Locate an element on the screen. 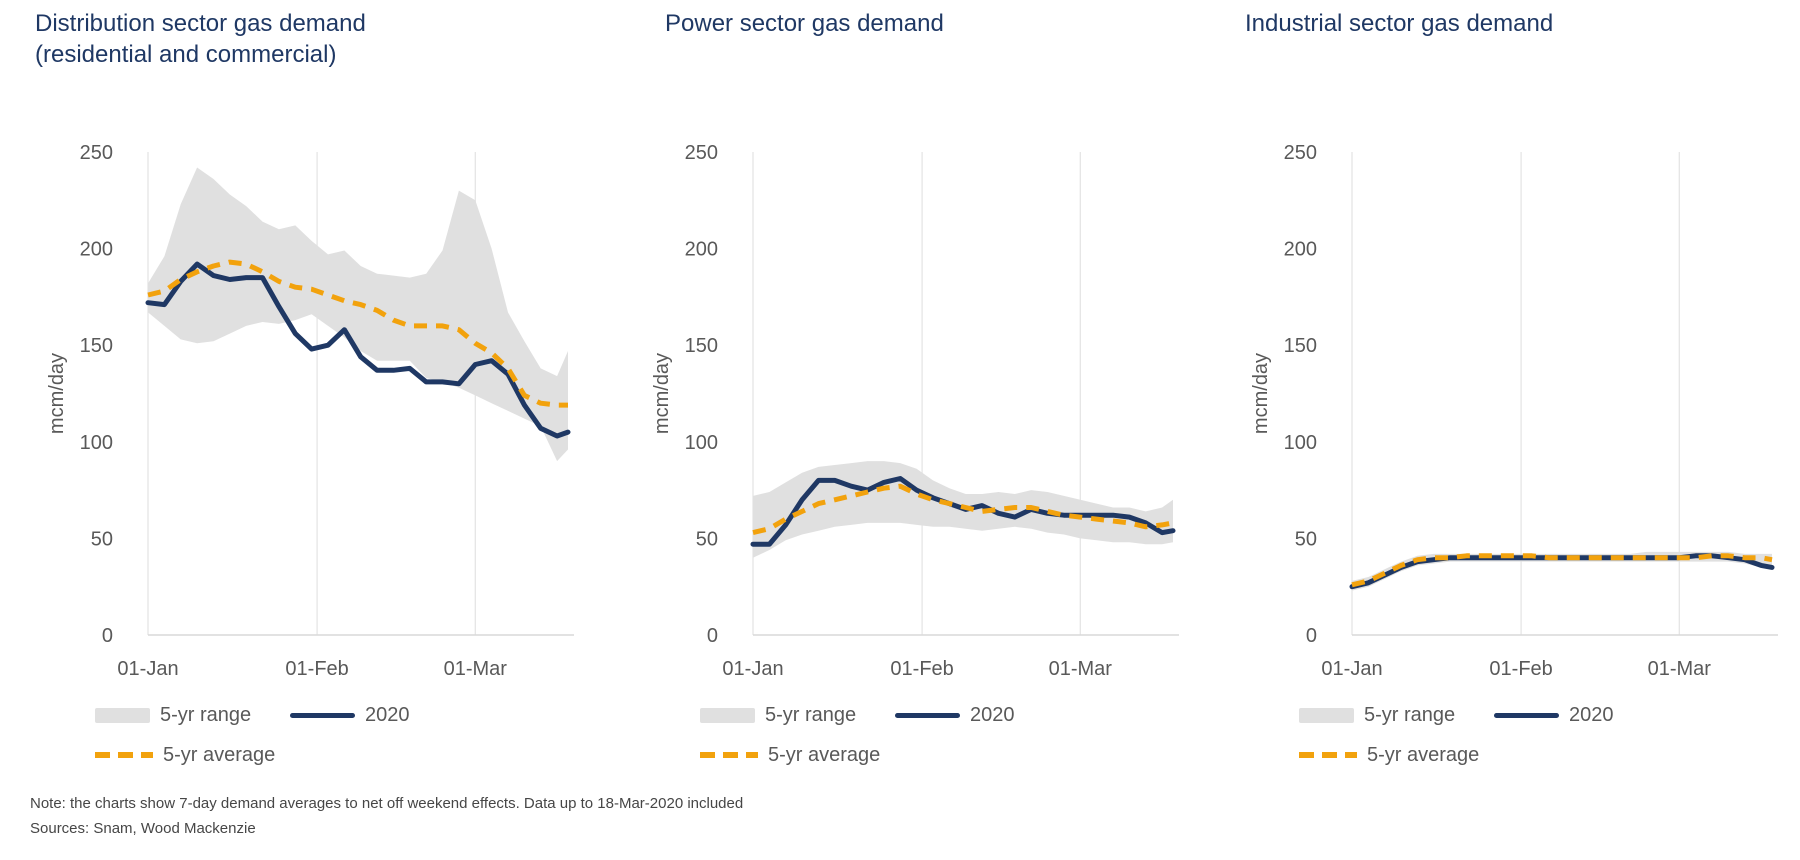  sources-line: Sources: Snam, Wood Mackenzie is located at coordinates (143, 828).